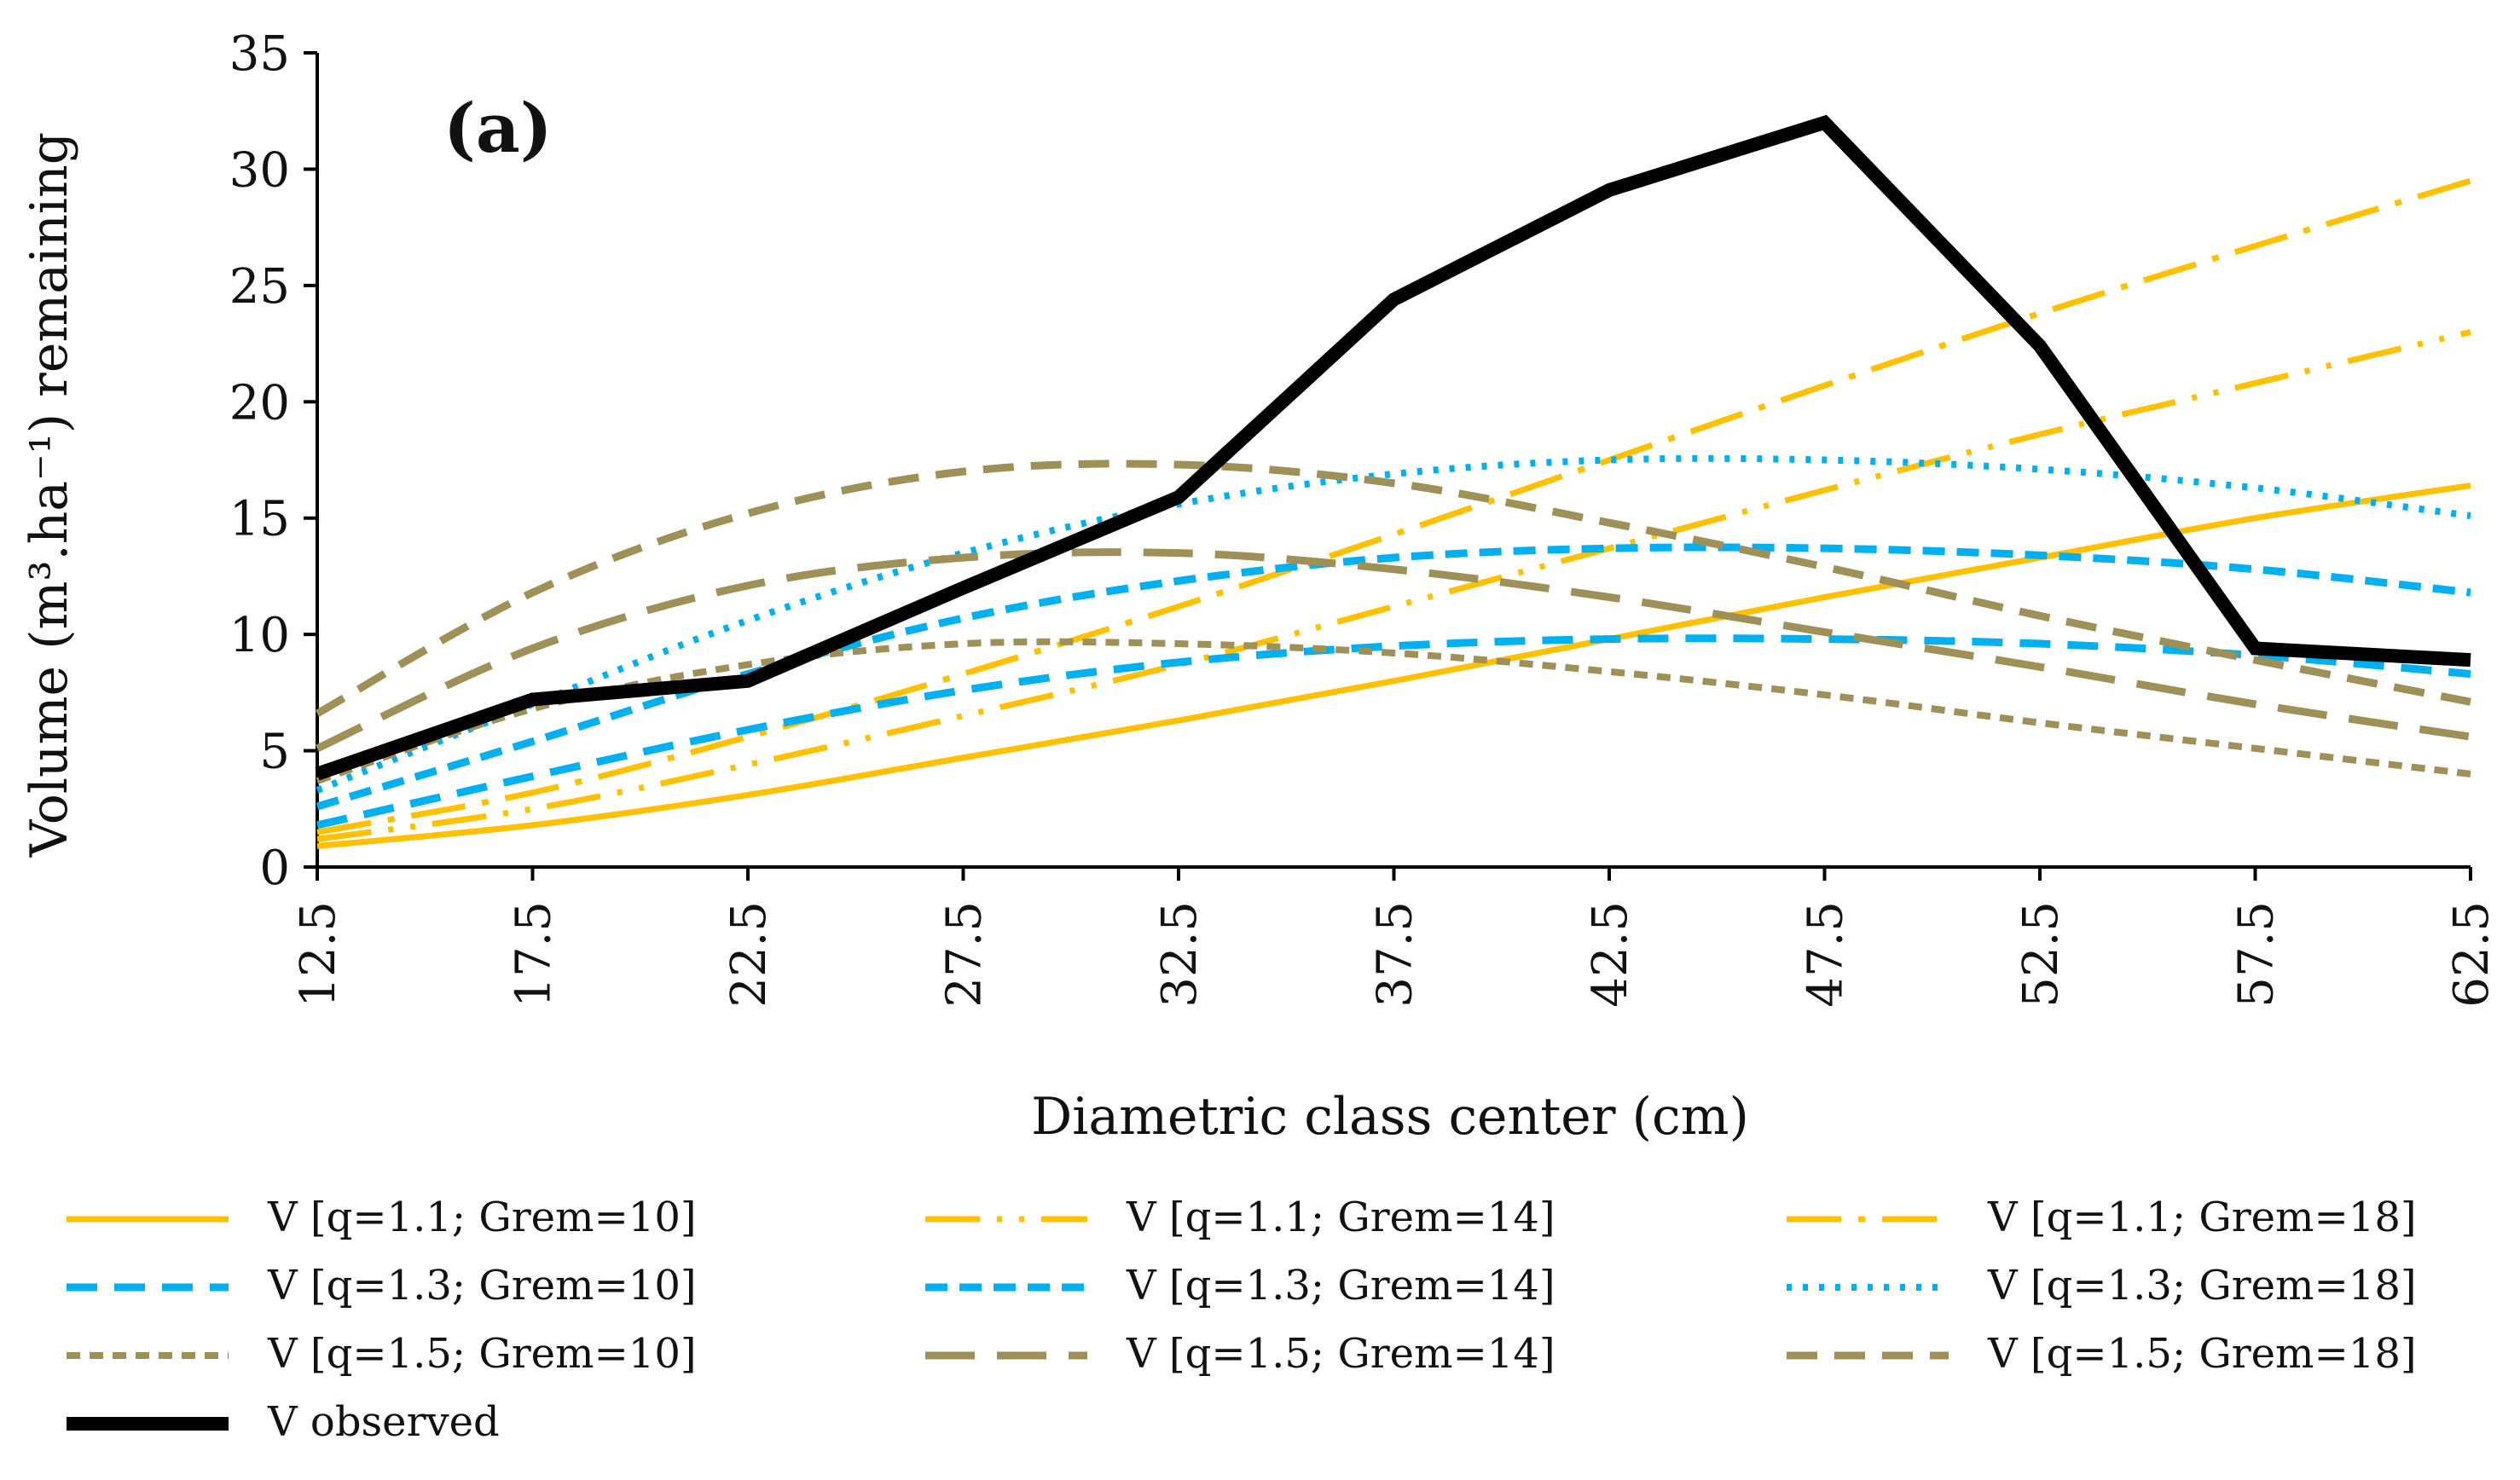 This screenshot has width=2520, height=1480. What do you see at coordinates (482, 1285) in the screenshot?
I see `legend-label-4: V [q=1.3; Grem=10]` at bounding box center [482, 1285].